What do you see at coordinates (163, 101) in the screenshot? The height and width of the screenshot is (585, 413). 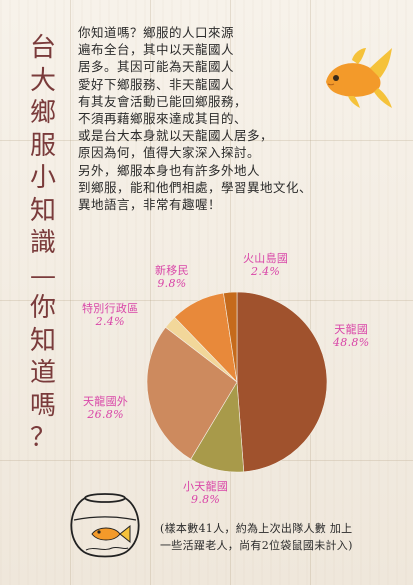 I see `paragraph-line: 有其友會活動已能回鄉服務，` at bounding box center [163, 101].